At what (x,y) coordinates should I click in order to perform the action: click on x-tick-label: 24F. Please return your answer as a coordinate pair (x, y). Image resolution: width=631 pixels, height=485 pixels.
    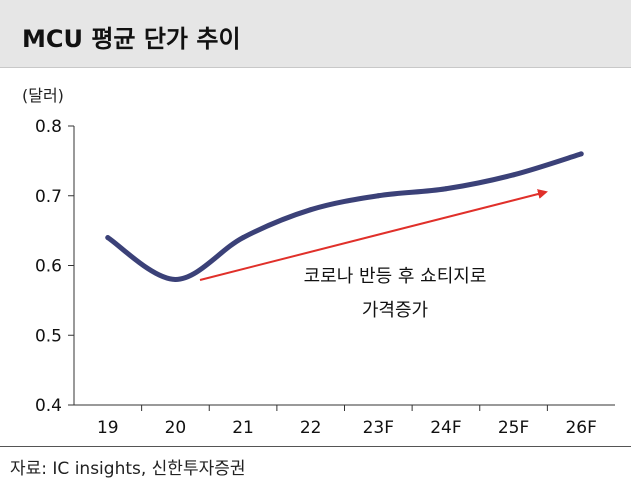
    Looking at the image, I should click on (445, 428).